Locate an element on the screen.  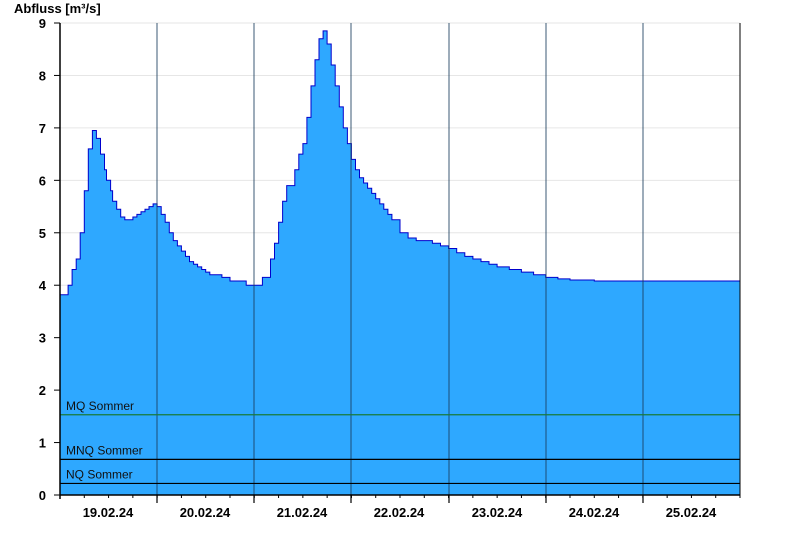
x-tick-label: 21.02.24 is located at coordinates (302, 512).